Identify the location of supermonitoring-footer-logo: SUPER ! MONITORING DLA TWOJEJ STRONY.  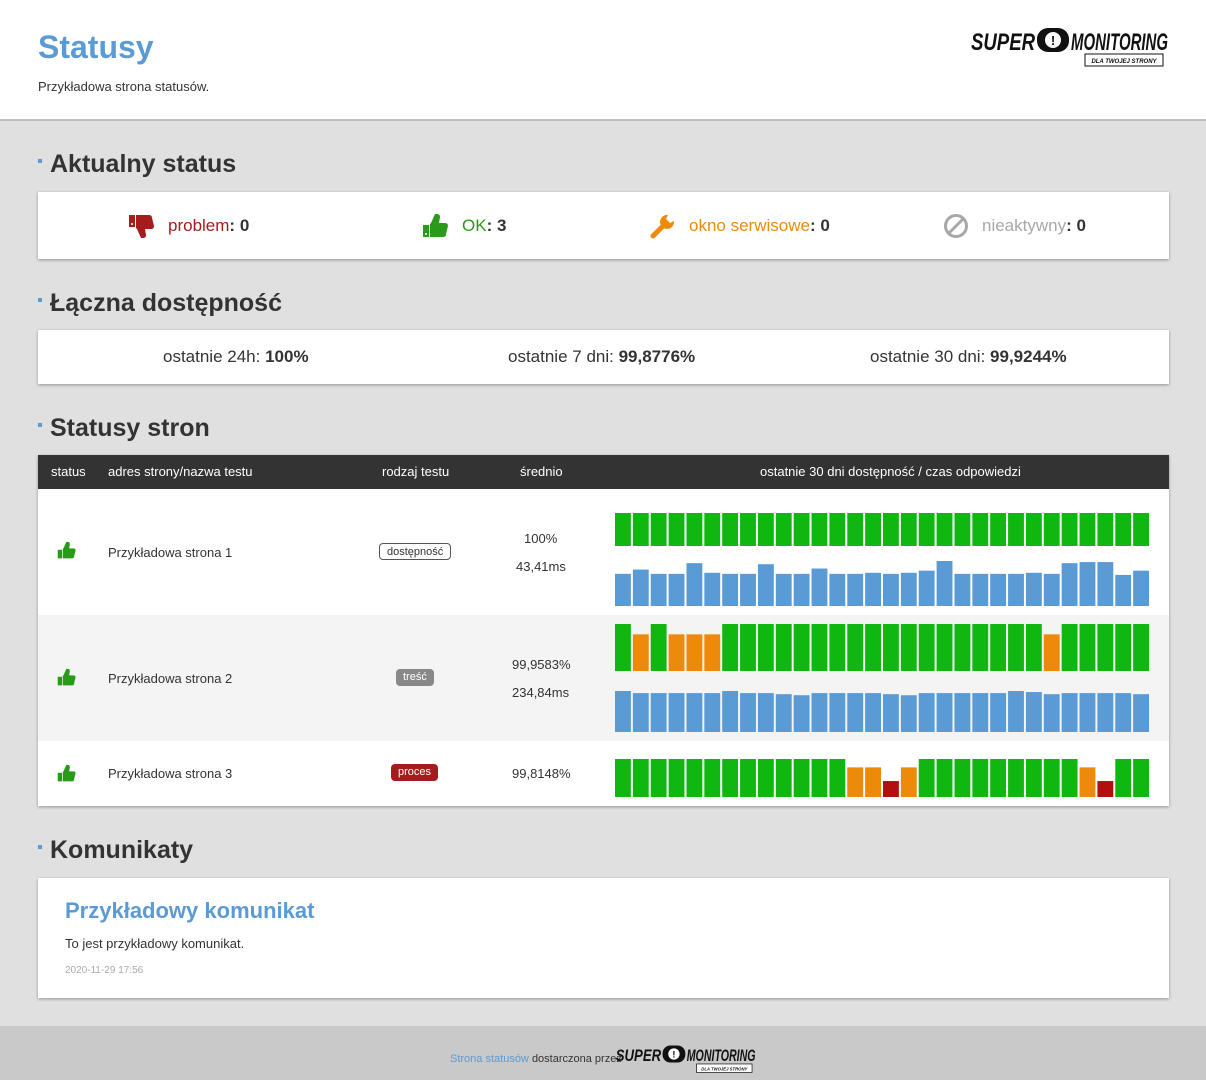
(686, 1059).